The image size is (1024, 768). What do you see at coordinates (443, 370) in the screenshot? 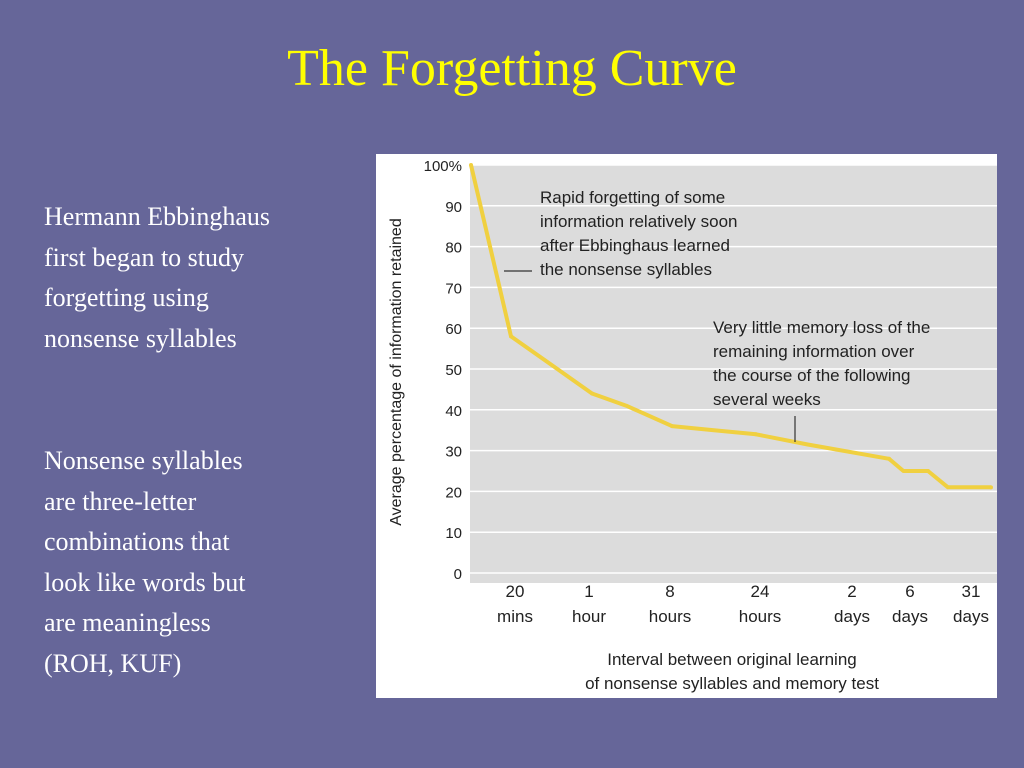
I see `y-axis-ticks: 0 10 20 30 40 50 60 70 80 90 100%` at bounding box center [443, 370].